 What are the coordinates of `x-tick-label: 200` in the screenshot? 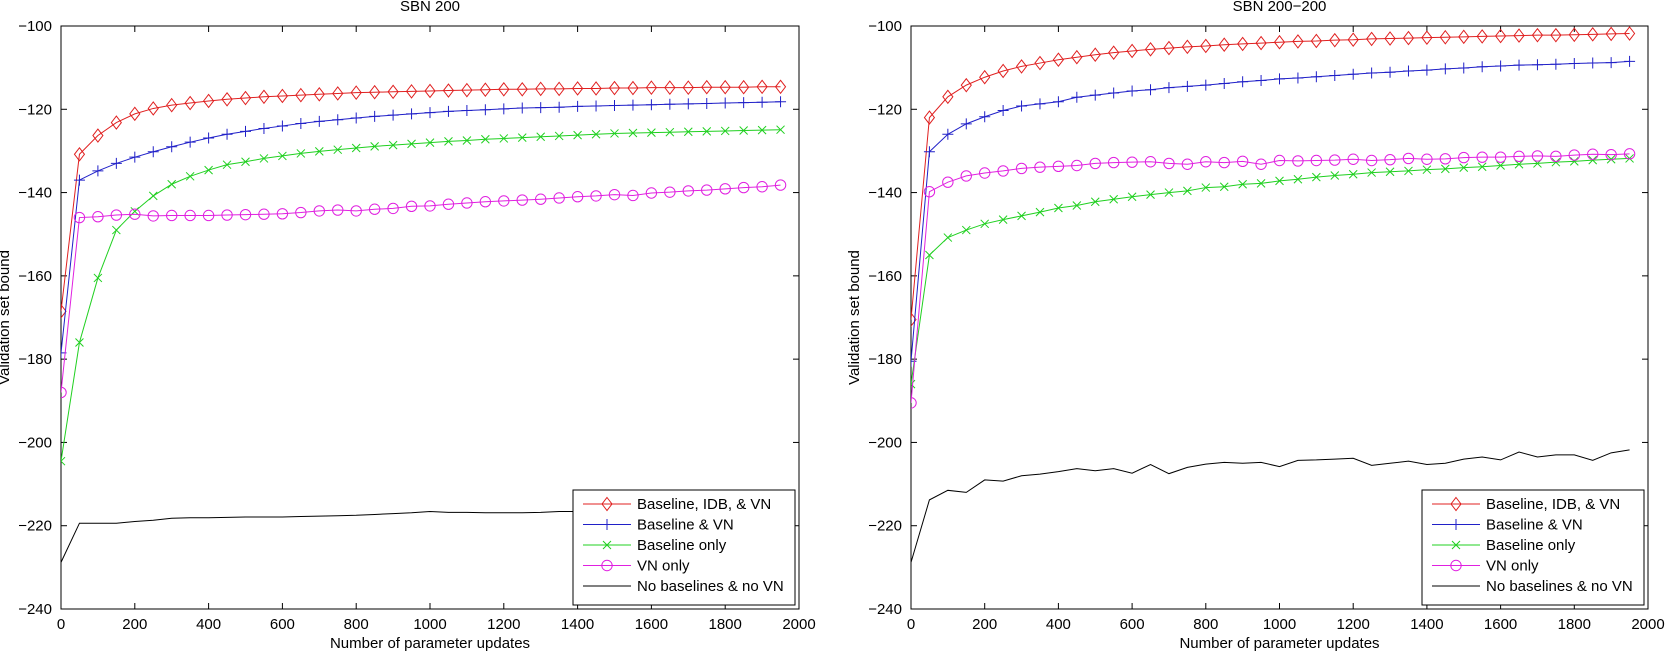 It's located at (984, 624).